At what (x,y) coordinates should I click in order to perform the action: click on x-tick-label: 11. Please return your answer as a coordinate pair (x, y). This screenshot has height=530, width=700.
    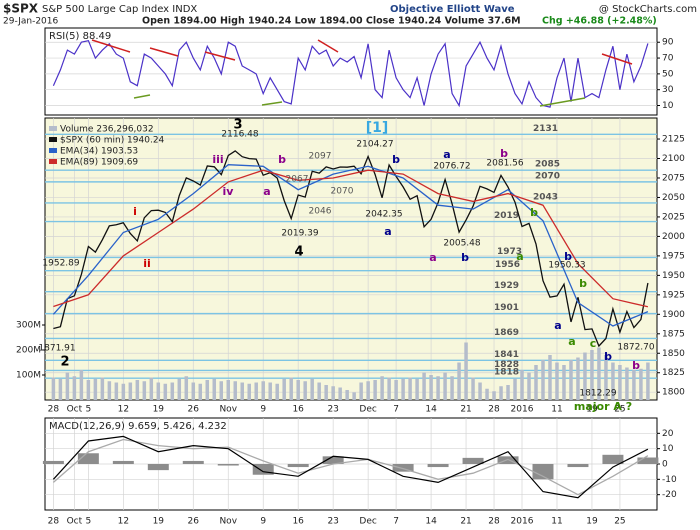
    Looking at the image, I should click on (556, 410).